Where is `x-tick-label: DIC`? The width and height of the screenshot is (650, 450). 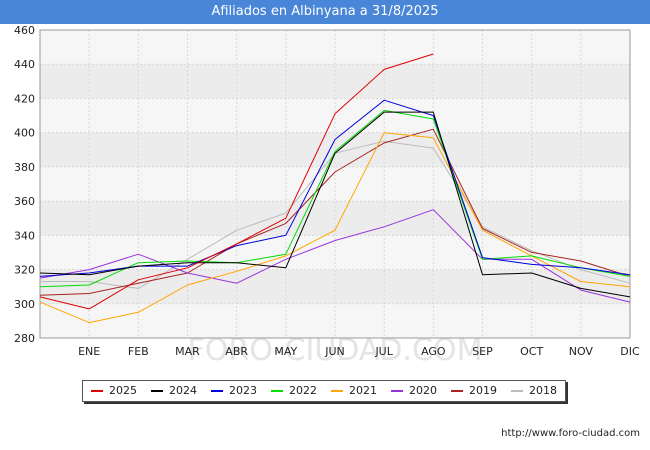 x-tick-label: DIC is located at coordinates (630, 351).